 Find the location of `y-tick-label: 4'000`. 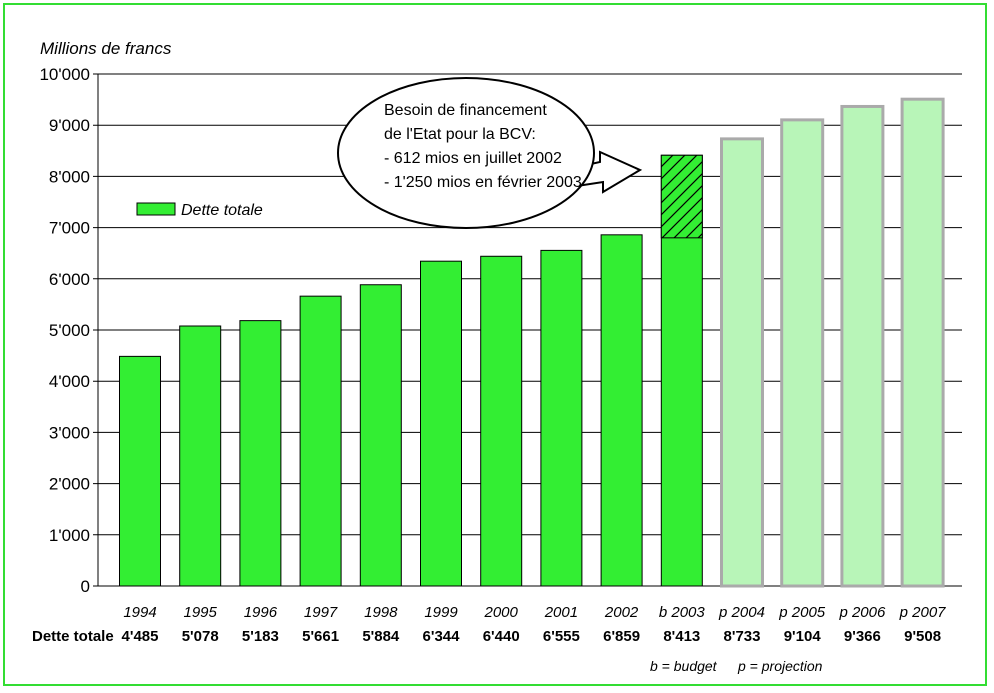

y-tick-label: 4'000 is located at coordinates (69, 381).